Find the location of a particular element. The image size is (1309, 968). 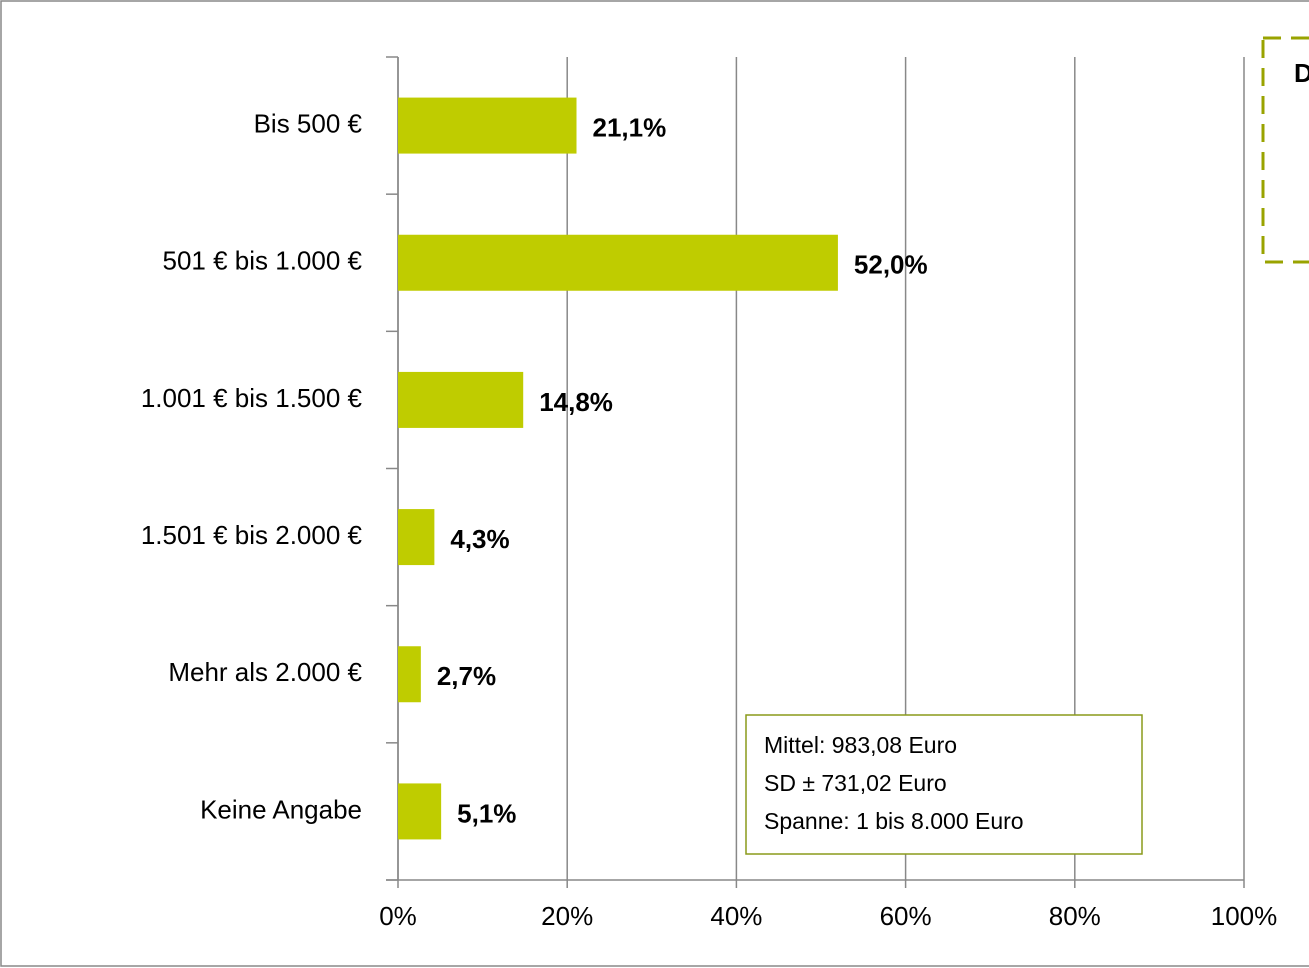

x-tick-label: 100% is located at coordinates (1244, 916).